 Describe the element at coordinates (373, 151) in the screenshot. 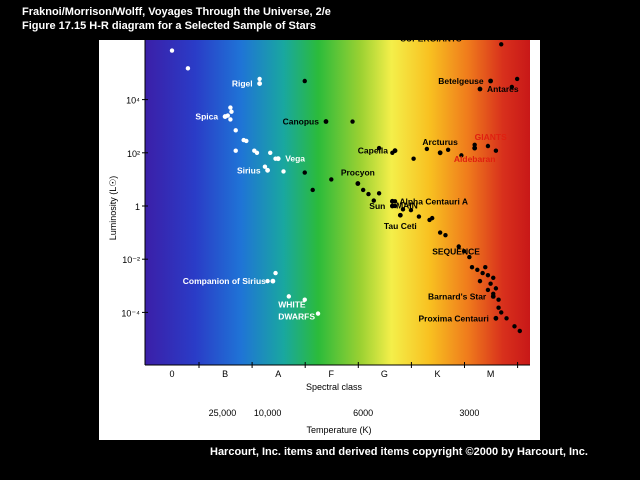

I see `star-label: Capella` at that location.